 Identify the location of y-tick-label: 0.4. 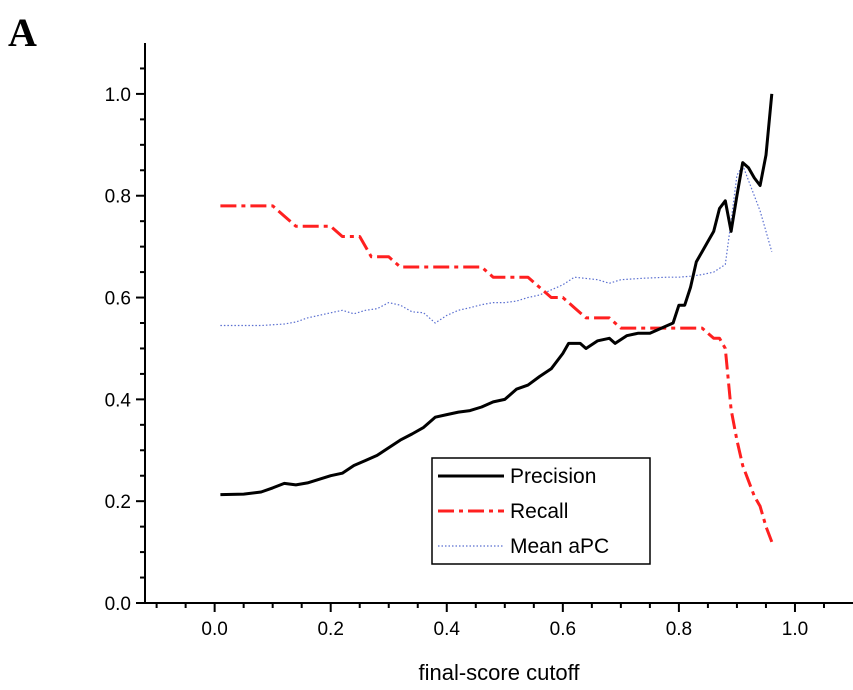
(118, 400).